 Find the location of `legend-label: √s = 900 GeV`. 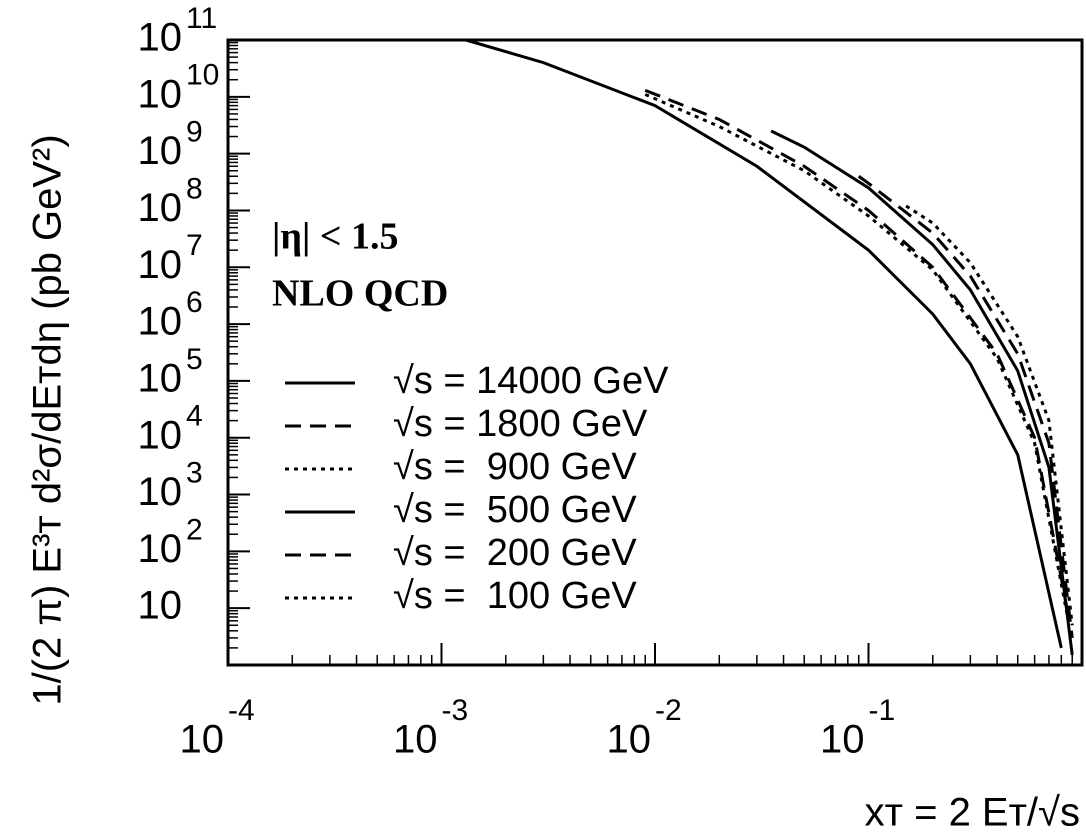

legend-label: √s = 900 GeV is located at coordinates (515, 467).